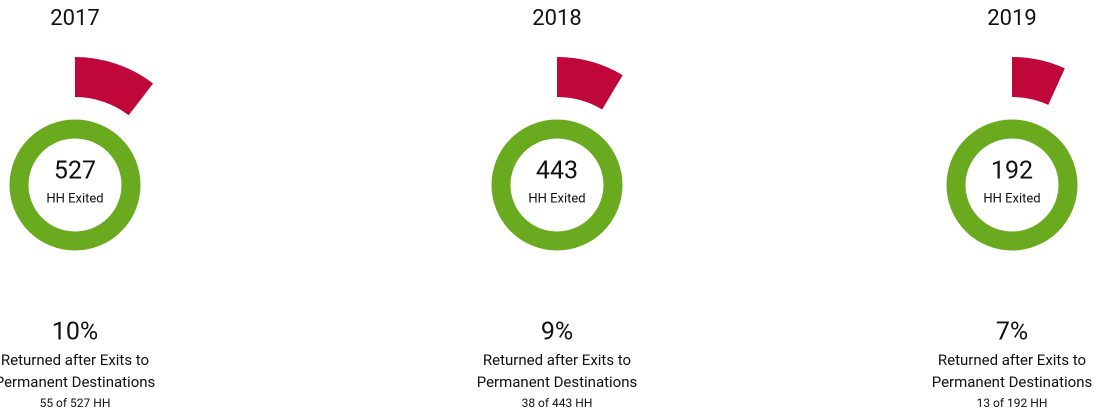  What do you see at coordinates (1012, 332) in the screenshot?
I see `percent: 7%` at bounding box center [1012, 332].